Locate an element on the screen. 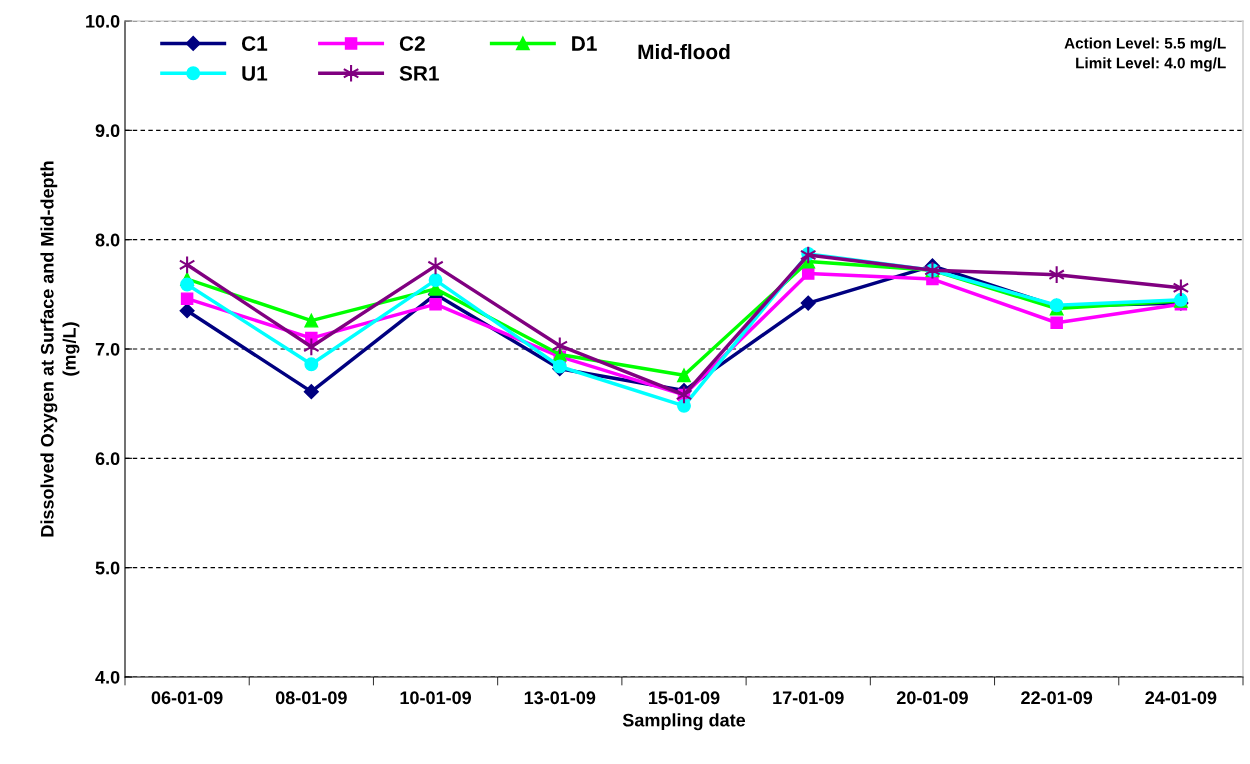 Image resolution: width=1250 pixels, height=764 pixels. x-tick-label: 15-01-09 is located at coordinates (684, 698).